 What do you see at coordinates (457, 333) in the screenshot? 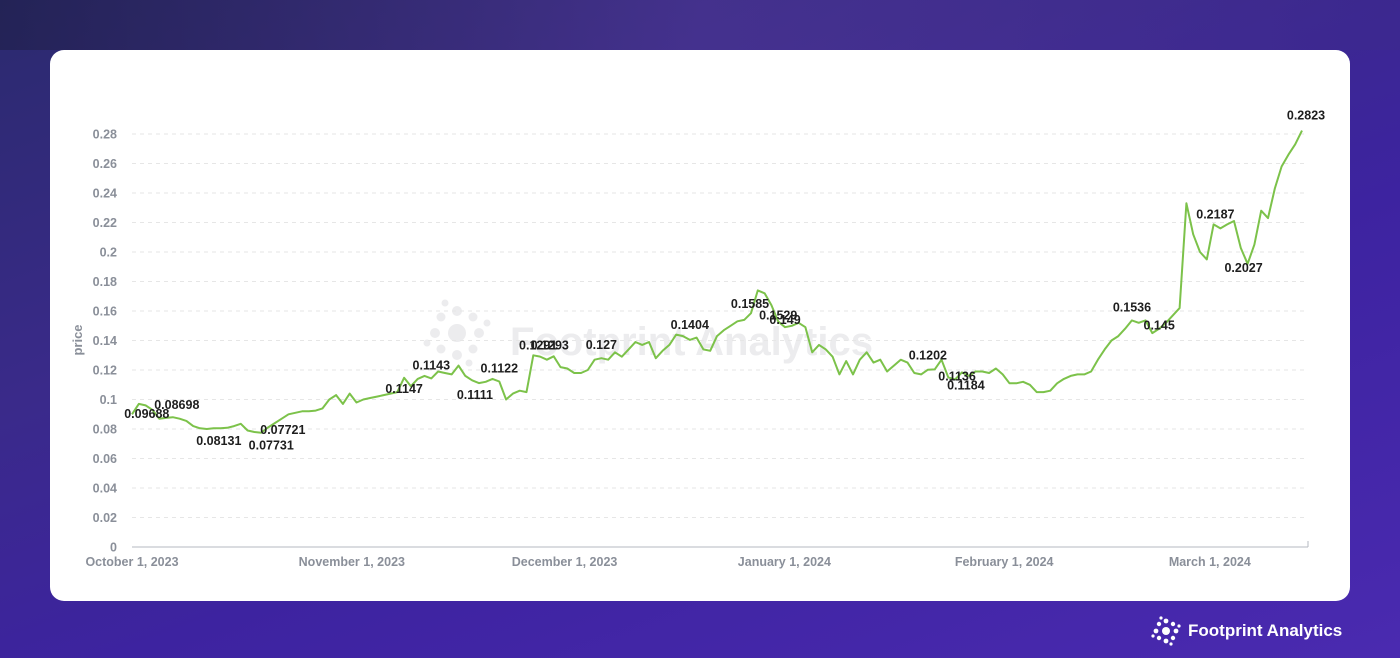
I see `watermark-logo-icon` at bounding box center [457, 333].